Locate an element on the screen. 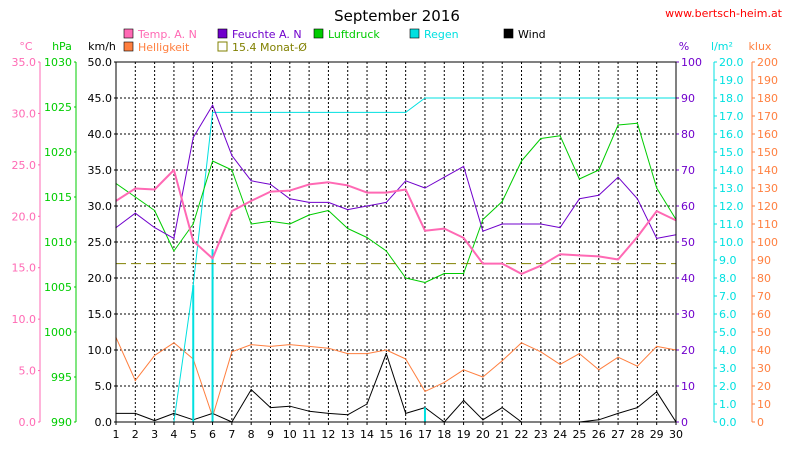 This screenshot has height=460, width=790. y-tick-label-wind: 20.0 is located at coordinates (100, 278).